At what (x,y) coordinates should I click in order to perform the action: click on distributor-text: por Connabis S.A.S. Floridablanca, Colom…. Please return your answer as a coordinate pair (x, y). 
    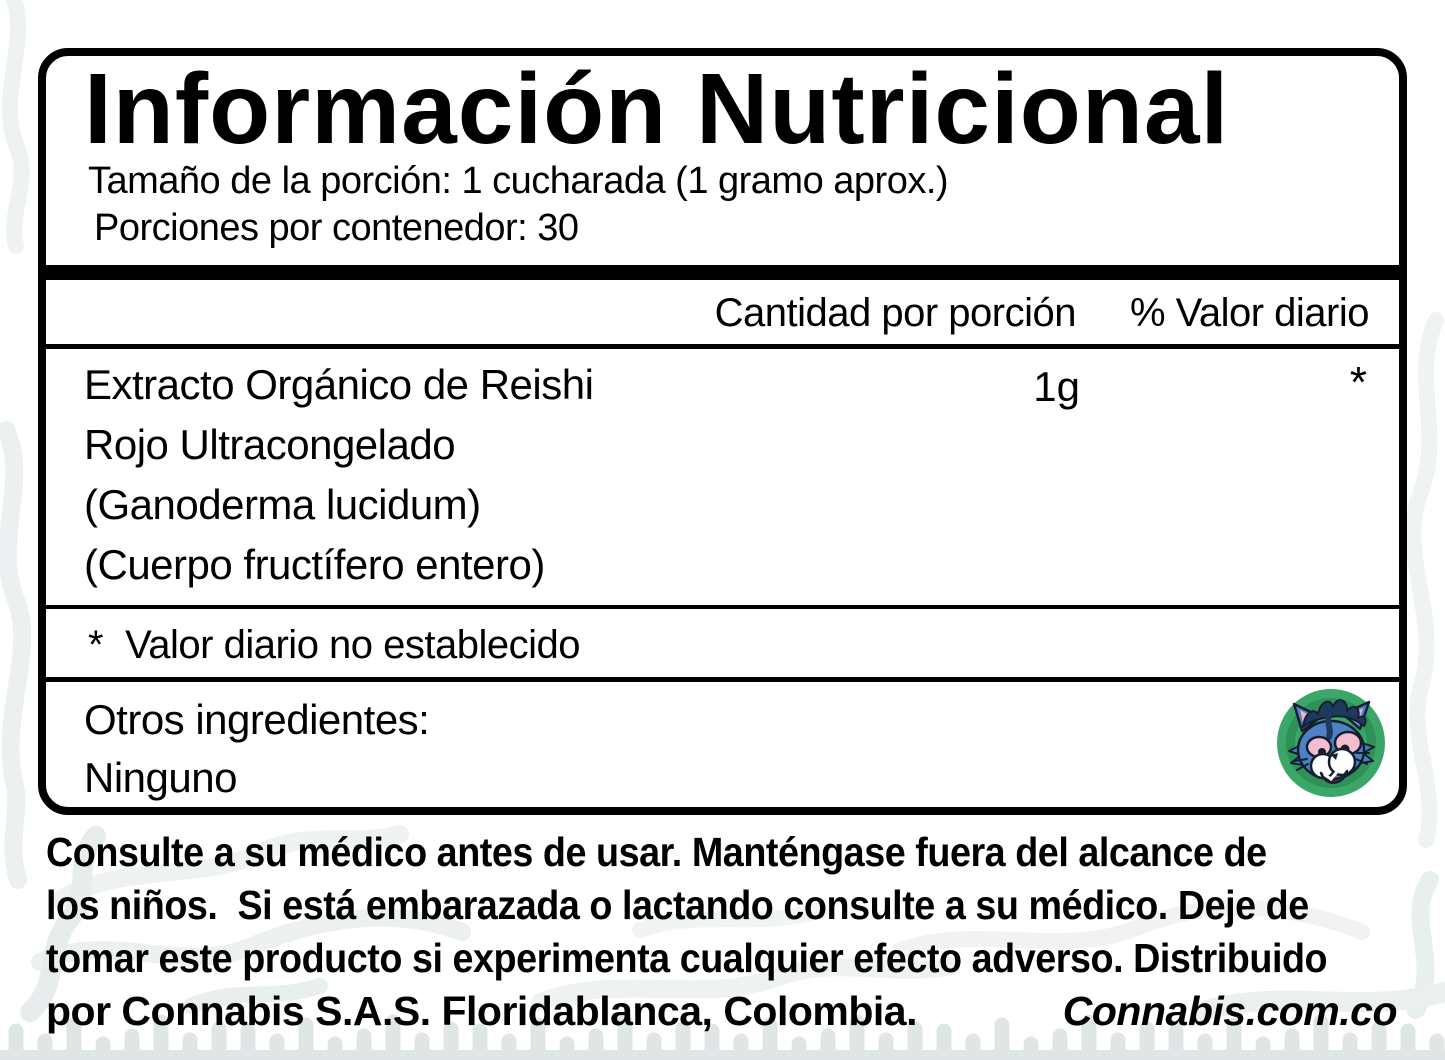
    Looking at the image, I should click on (482, 1011).